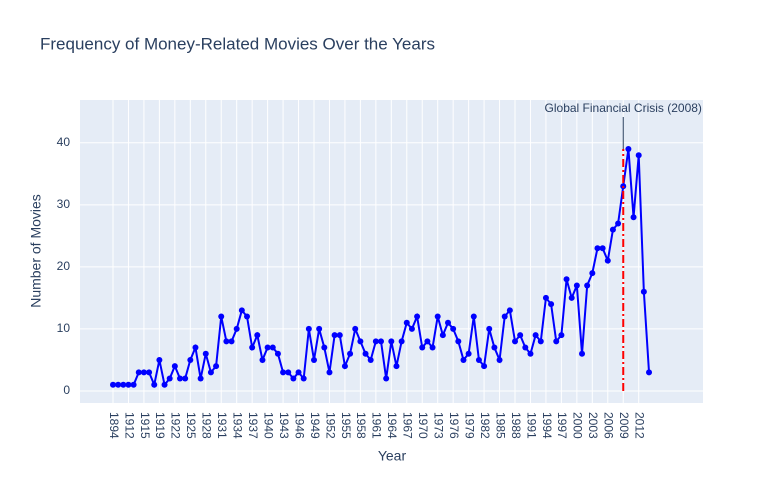 Image resolution: width=784 pixels, height=489 pixels. I want to click on x-tick-label: 2006, so click(609, 425).